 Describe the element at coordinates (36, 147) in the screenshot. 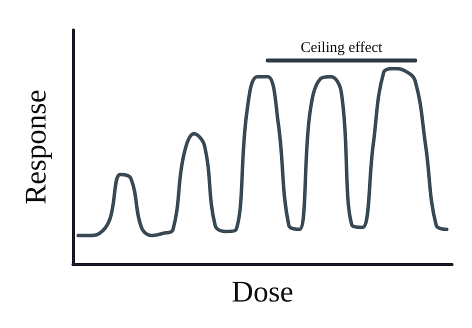

I see `y-axis-title: Response` at that location.